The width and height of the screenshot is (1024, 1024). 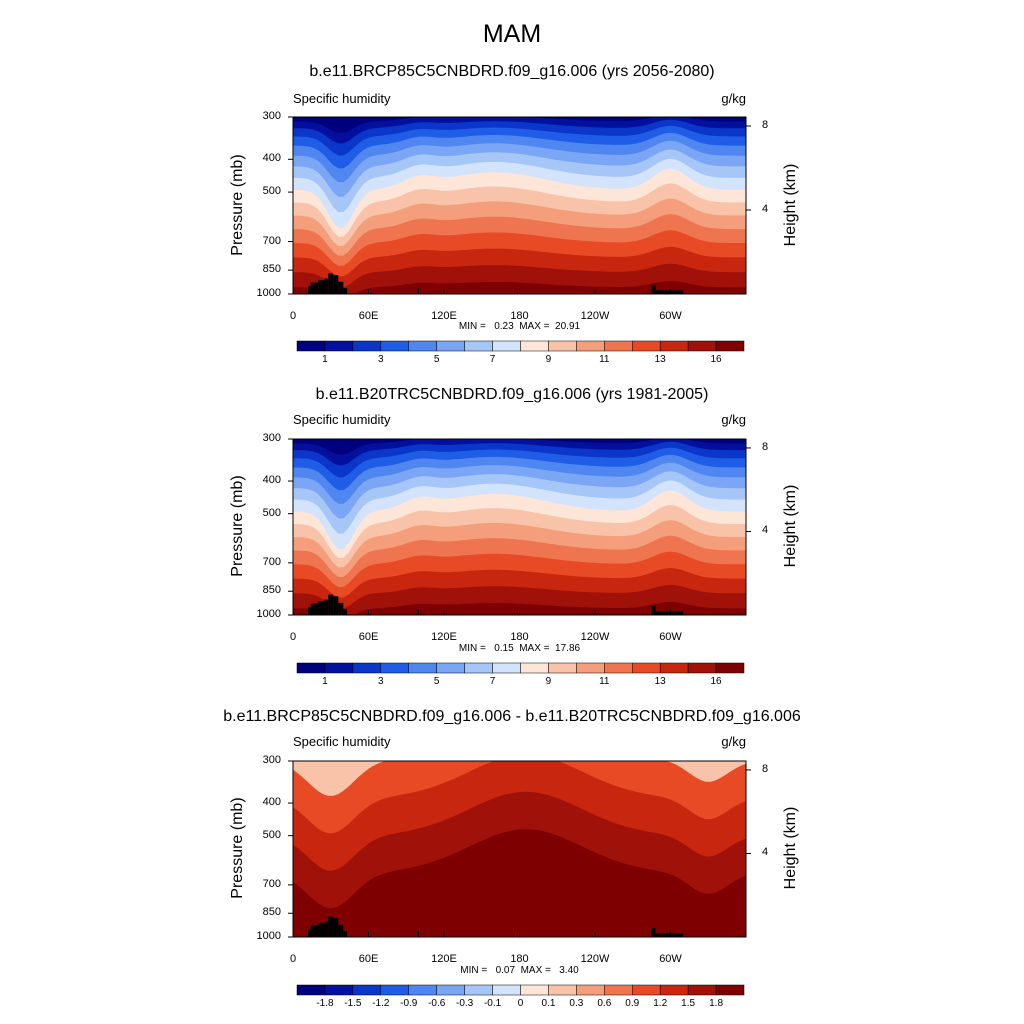 I want to click on colorbar-label: 1.5, so click(x=688, y=1003).